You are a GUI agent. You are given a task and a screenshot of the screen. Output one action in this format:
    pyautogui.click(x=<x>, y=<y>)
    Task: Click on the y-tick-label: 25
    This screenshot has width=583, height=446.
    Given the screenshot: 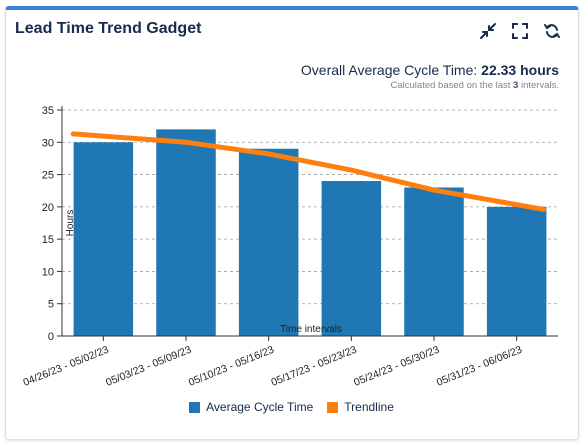 What is the action you would take?
    pyautogui.click(x=48, y=176)
    